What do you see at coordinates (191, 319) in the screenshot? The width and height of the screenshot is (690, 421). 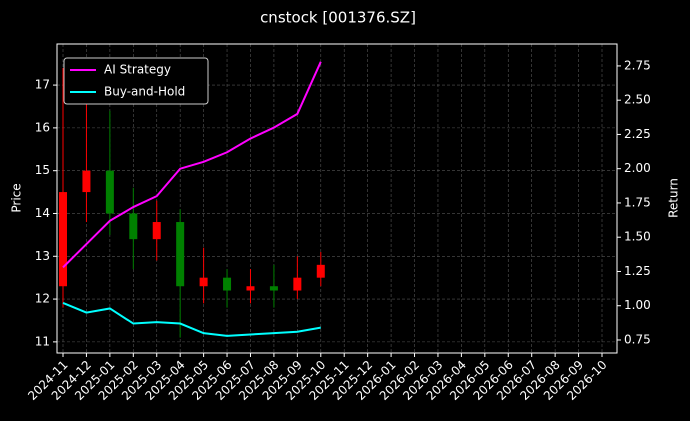 I see `series-line` at bounding box center [191, 319].